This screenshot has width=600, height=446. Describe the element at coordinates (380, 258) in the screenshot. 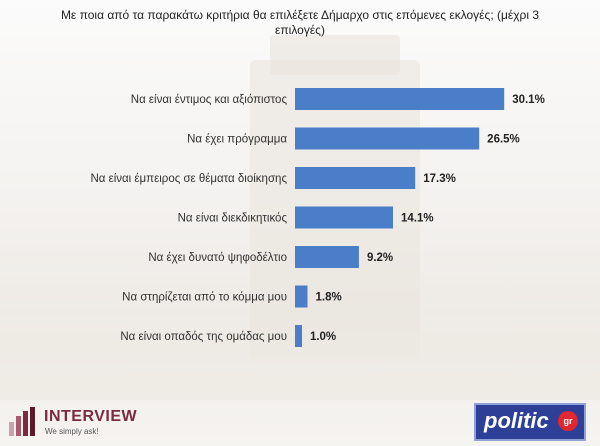

I see `value-label: 9.2%` at that location.